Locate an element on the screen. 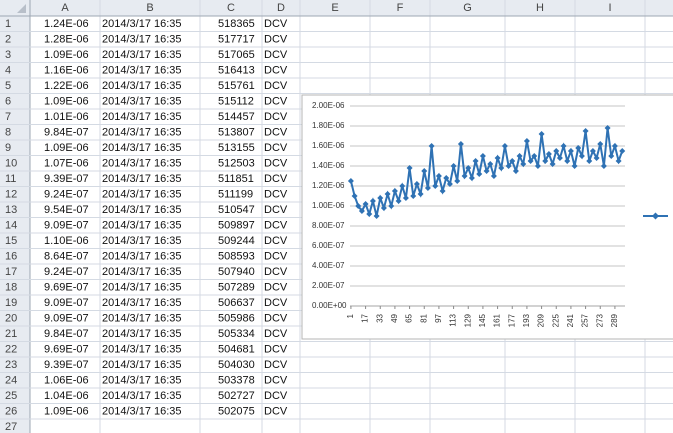 This screenshot has width=673, height=433. cell-text: 1.10E-06 is located at coordinates (66, 241).